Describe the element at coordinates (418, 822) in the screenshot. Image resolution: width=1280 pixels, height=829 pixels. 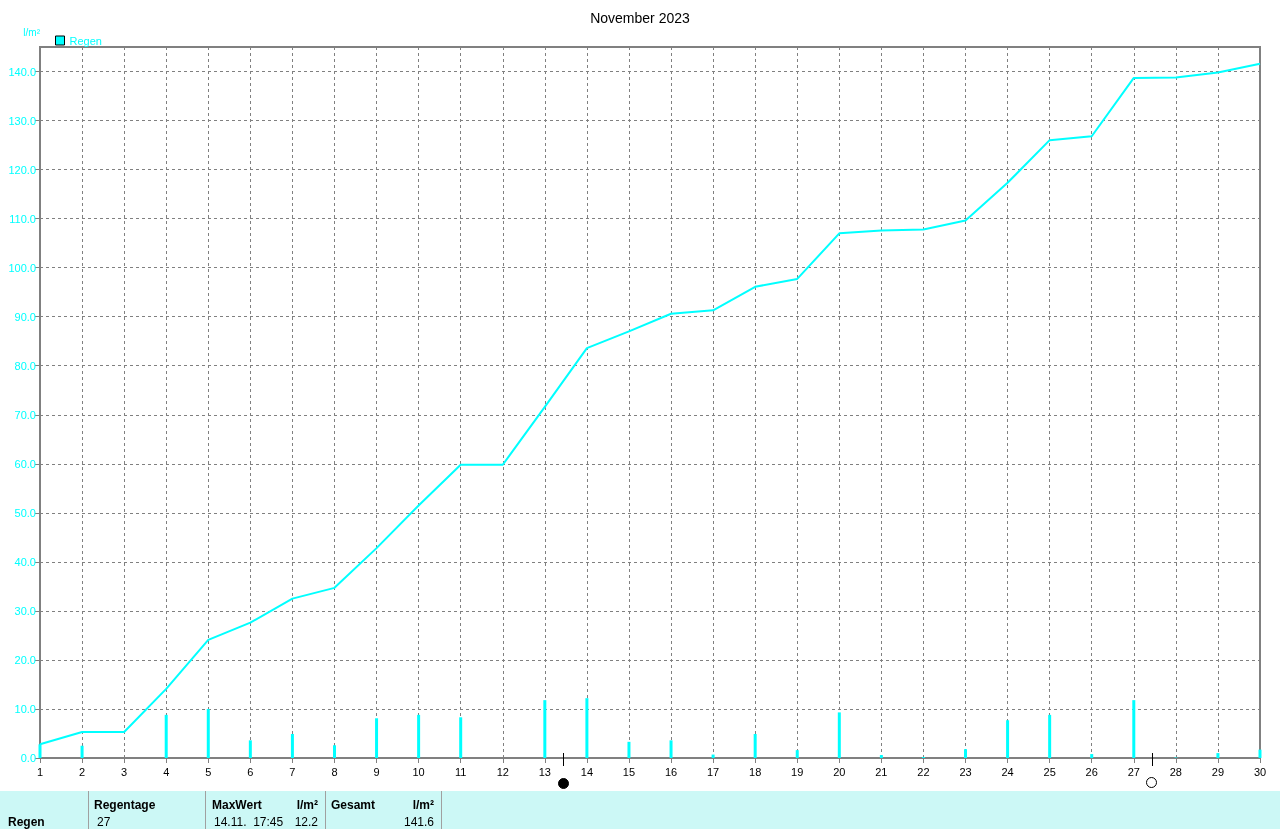
I see `text: 141.6` at that location.